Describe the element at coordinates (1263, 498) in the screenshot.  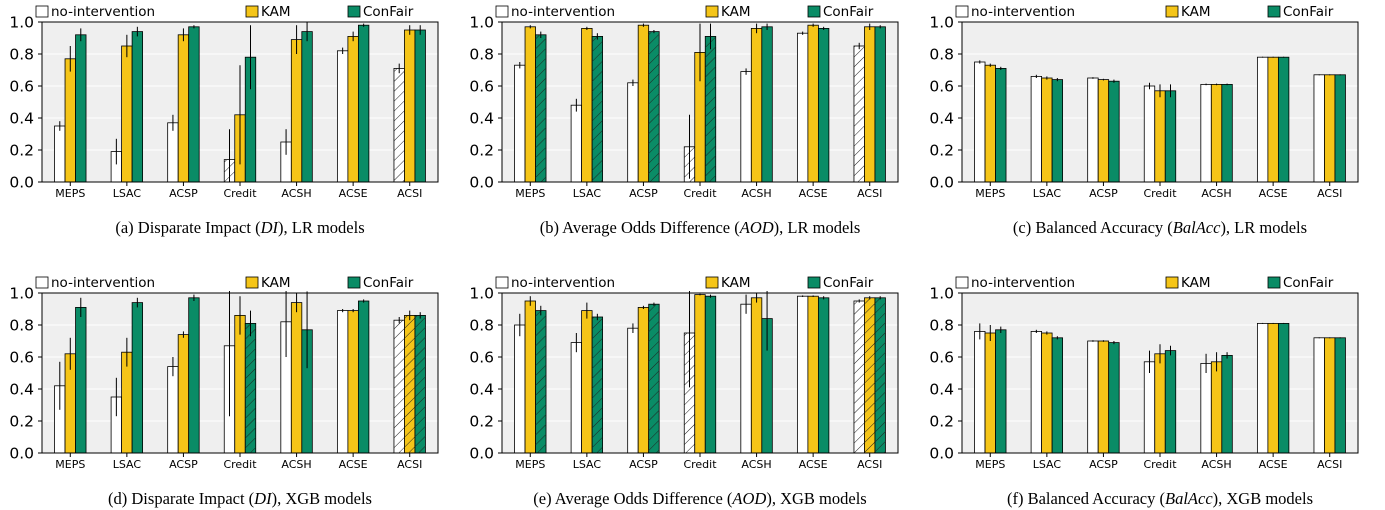
I see `caption-text: ), XGB models` at that location.